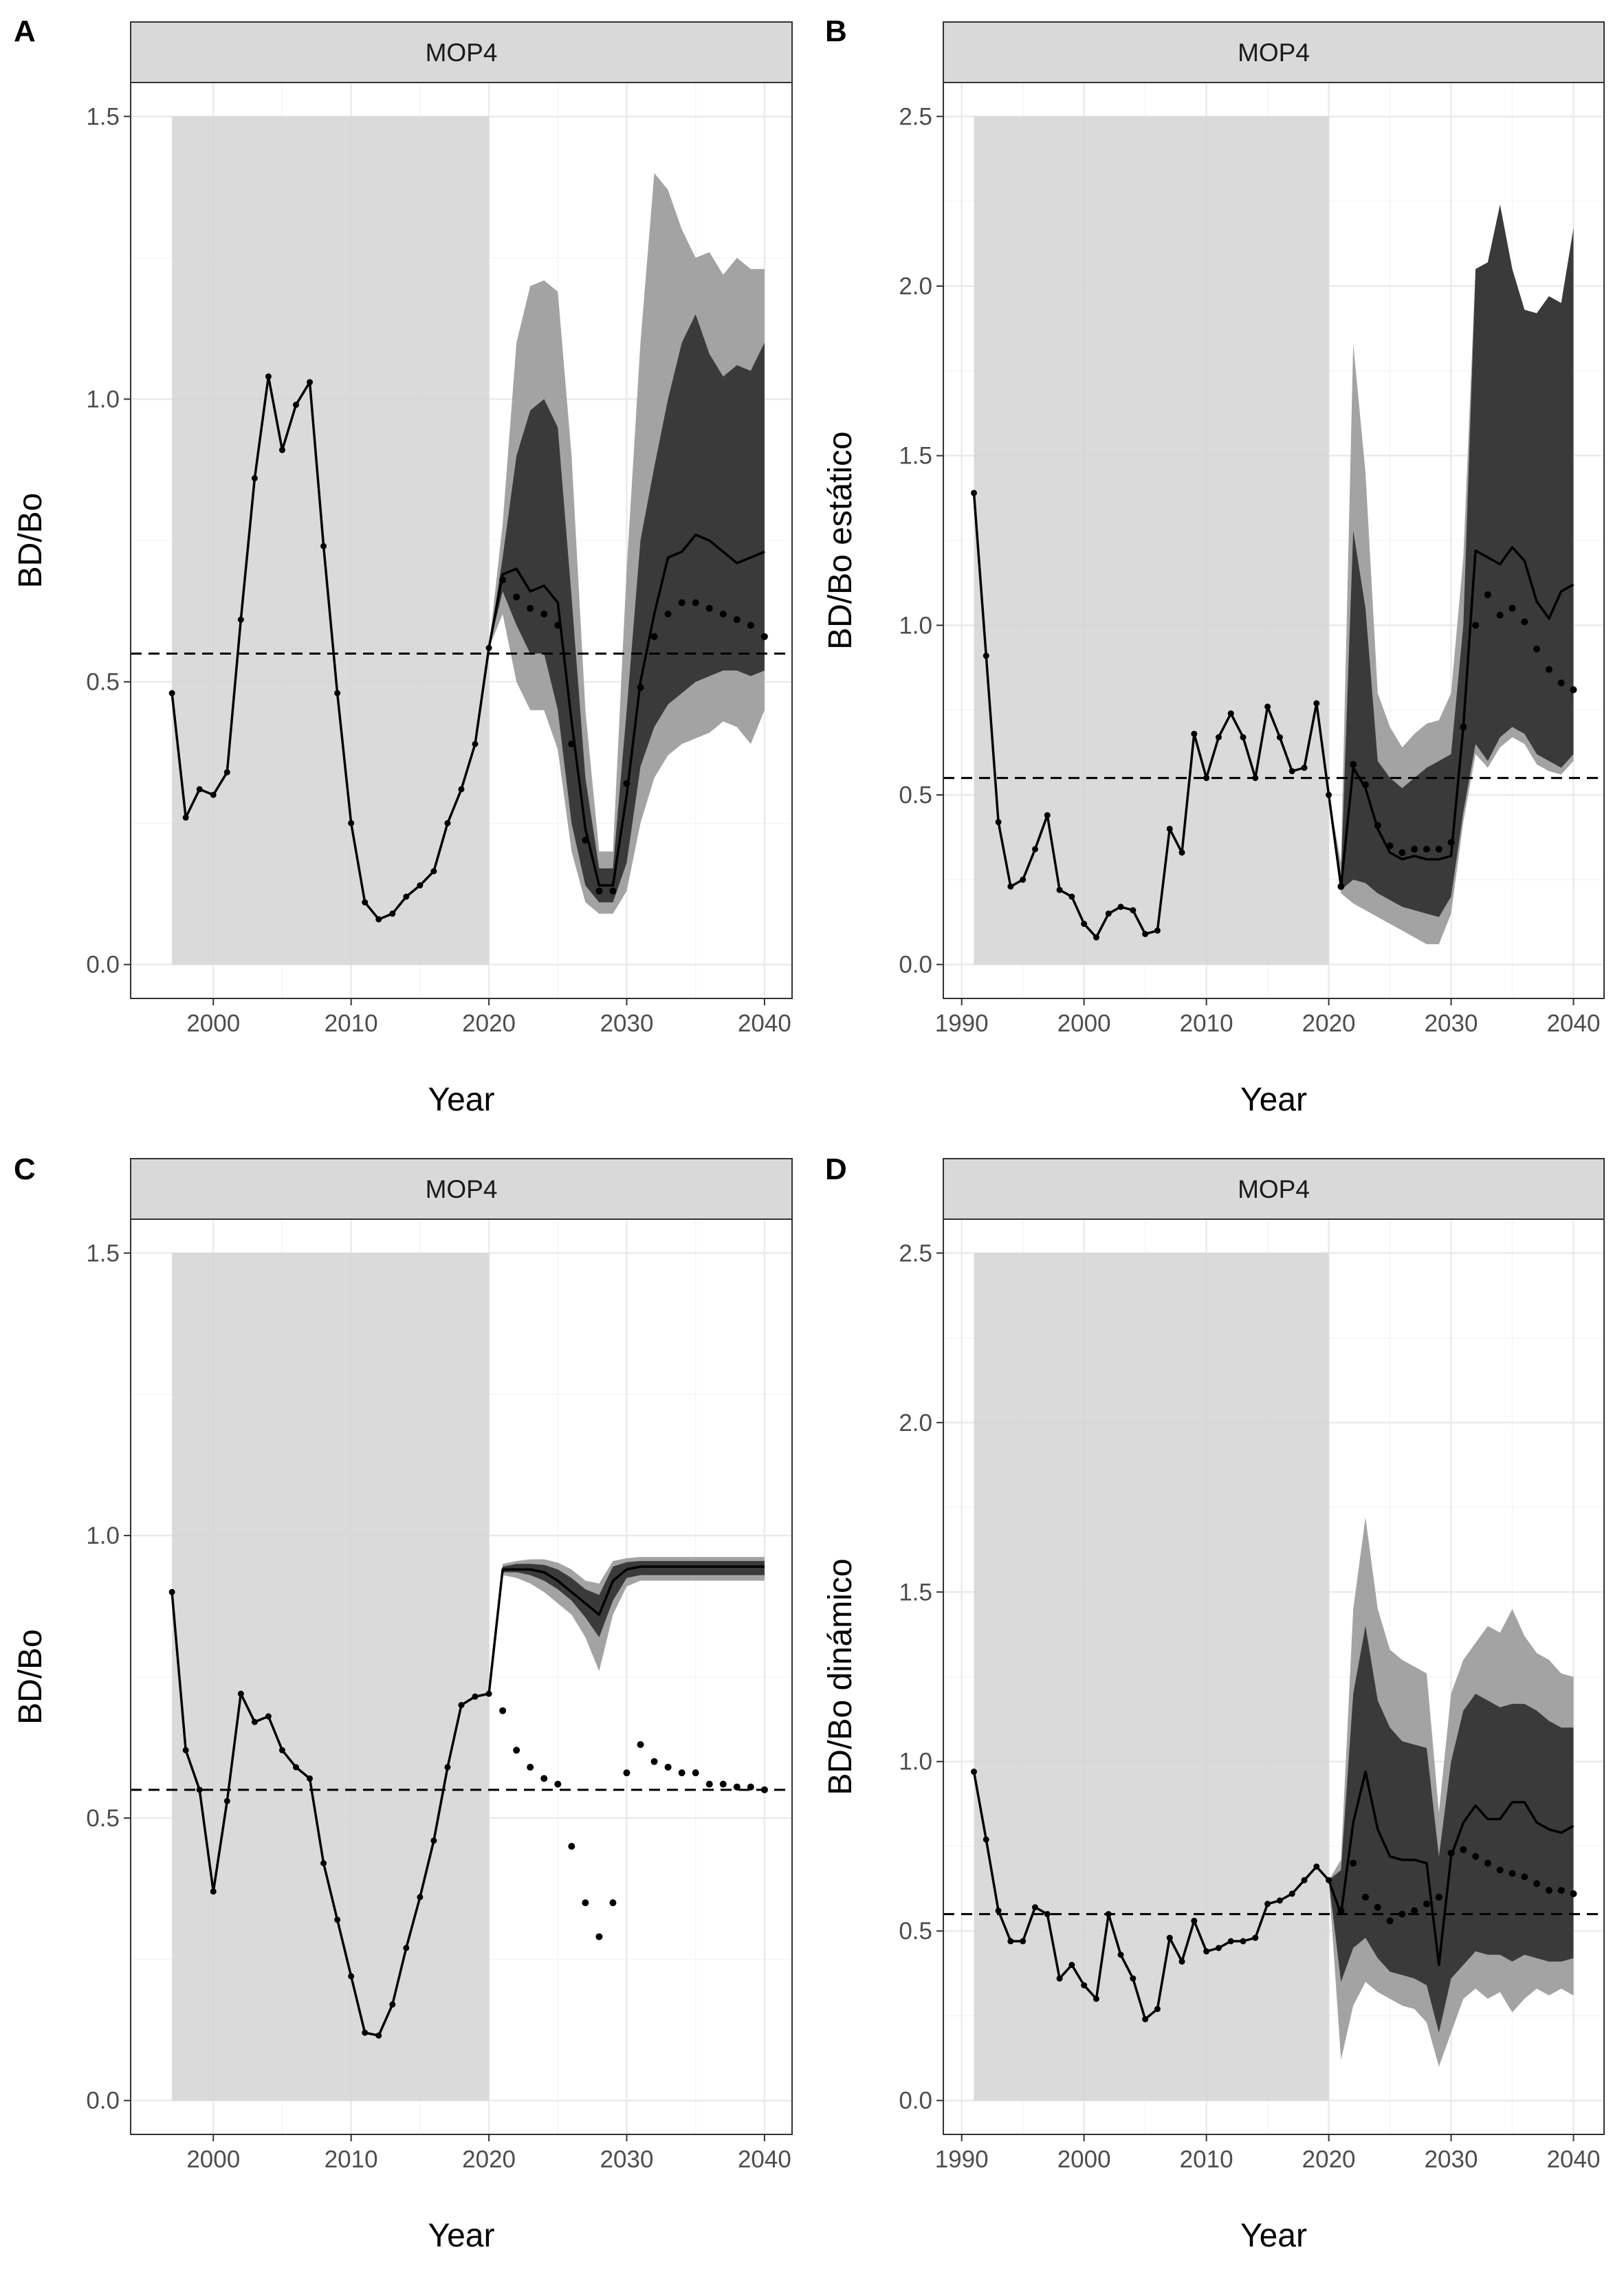  I want to click on outer-interval-band, so click(627, 1625).